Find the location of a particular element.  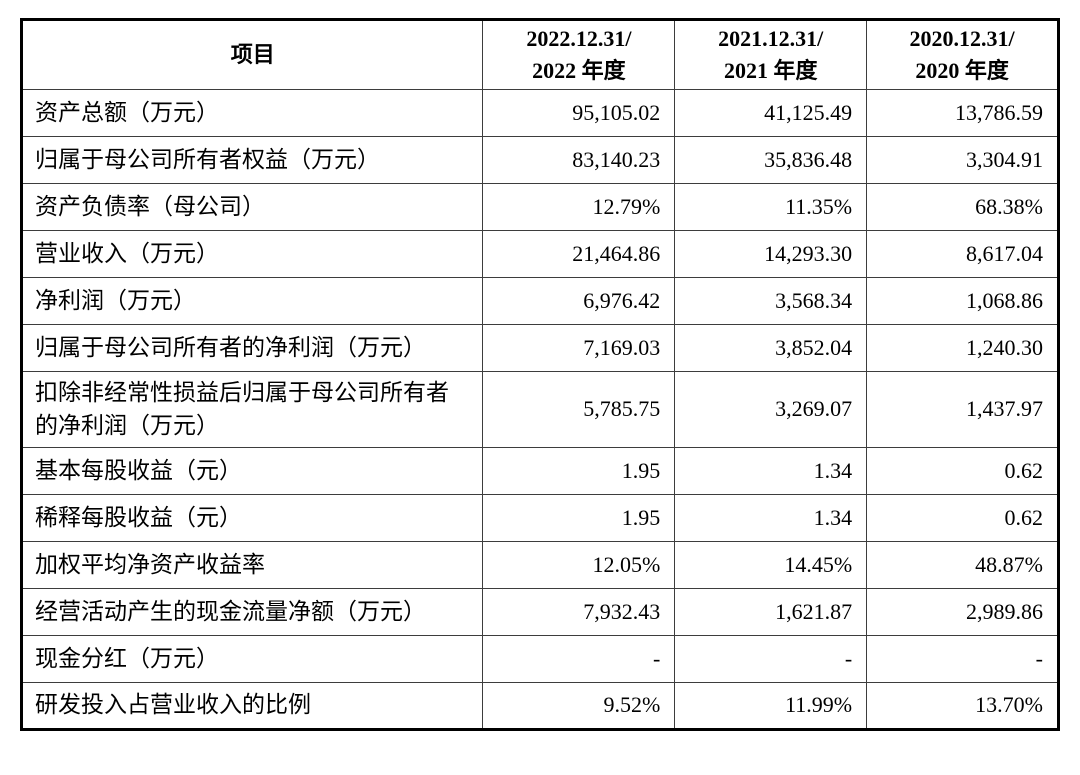

value-cell: 12.79% is located at coordinates (579, 207).